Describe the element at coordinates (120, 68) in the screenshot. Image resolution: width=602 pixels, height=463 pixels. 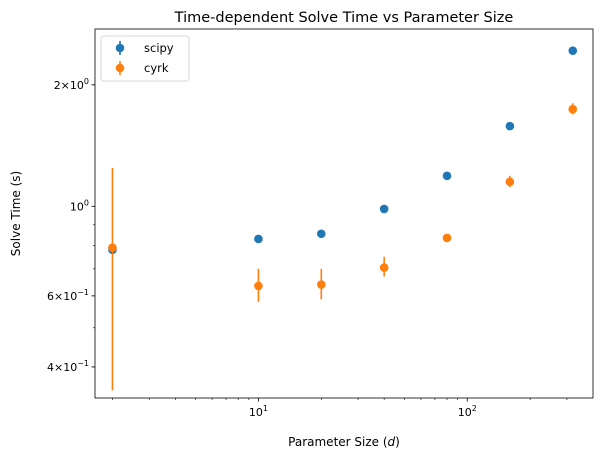
I see `legend-marker-cyrk` at that location.